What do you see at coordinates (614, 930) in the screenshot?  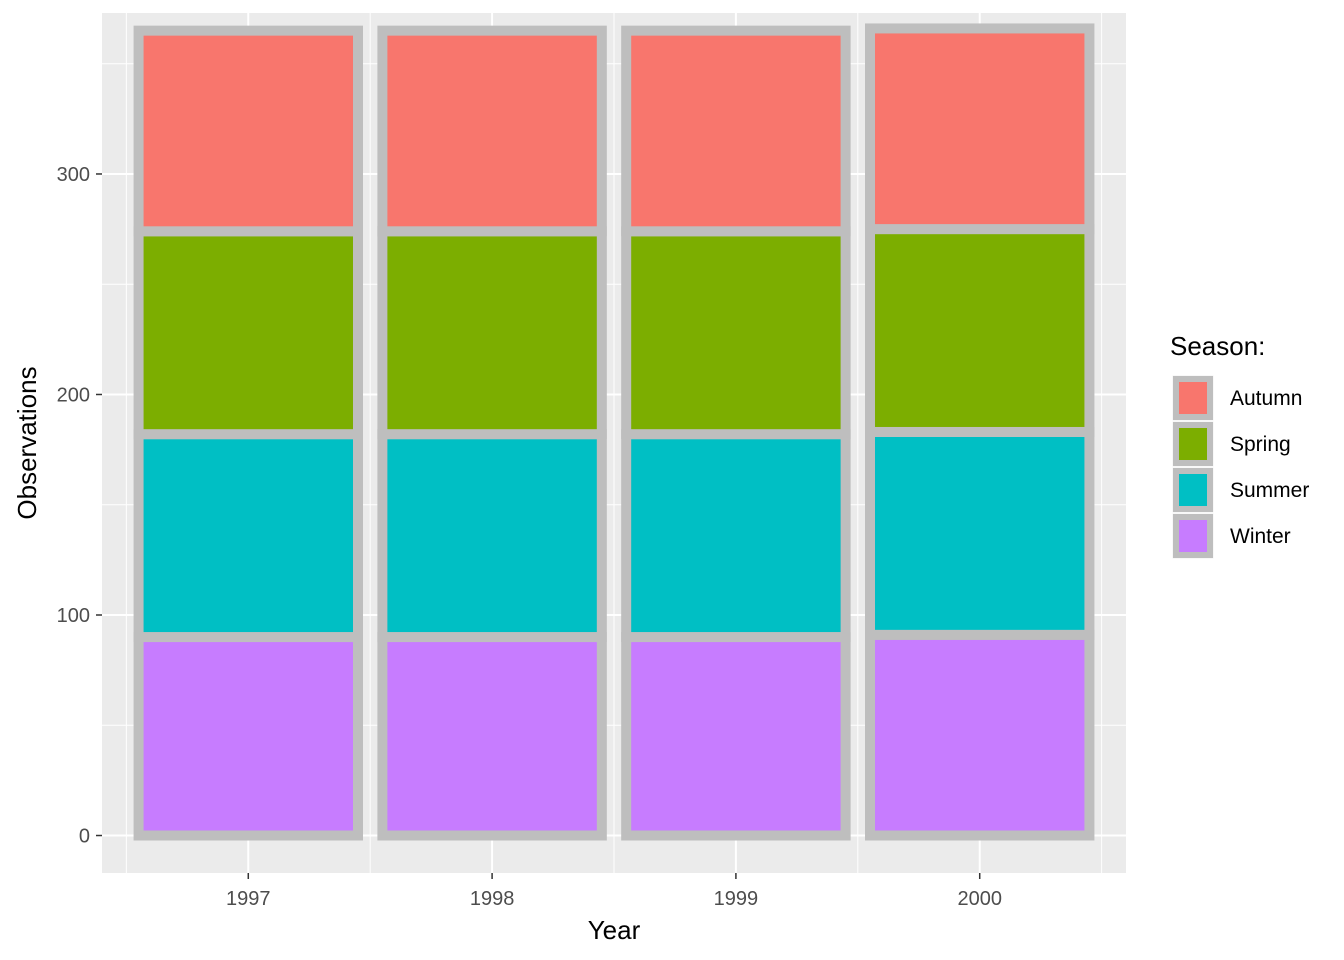 I see `x-axis-title: Year` at bounding box center [614, 930].